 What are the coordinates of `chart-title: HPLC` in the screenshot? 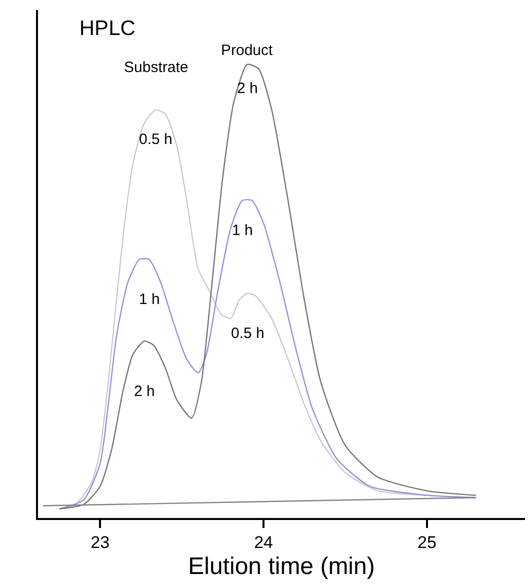 It's located at (107, 28).